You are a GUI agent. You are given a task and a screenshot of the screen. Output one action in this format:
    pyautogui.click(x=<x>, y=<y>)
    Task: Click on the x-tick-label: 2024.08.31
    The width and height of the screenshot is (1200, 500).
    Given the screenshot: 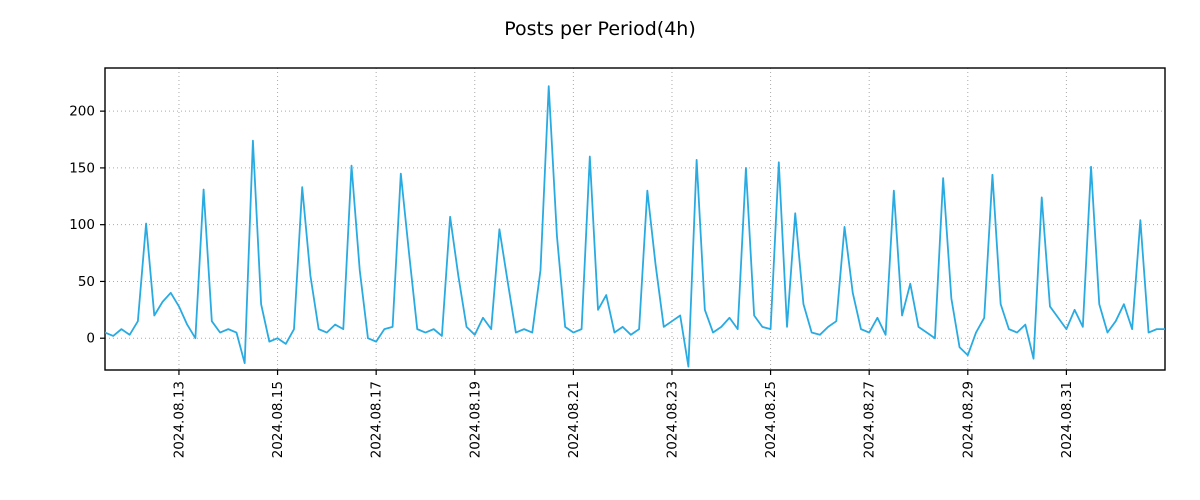 What is the action you would take?
    pyautogui.click(x=1067, y=419)
    